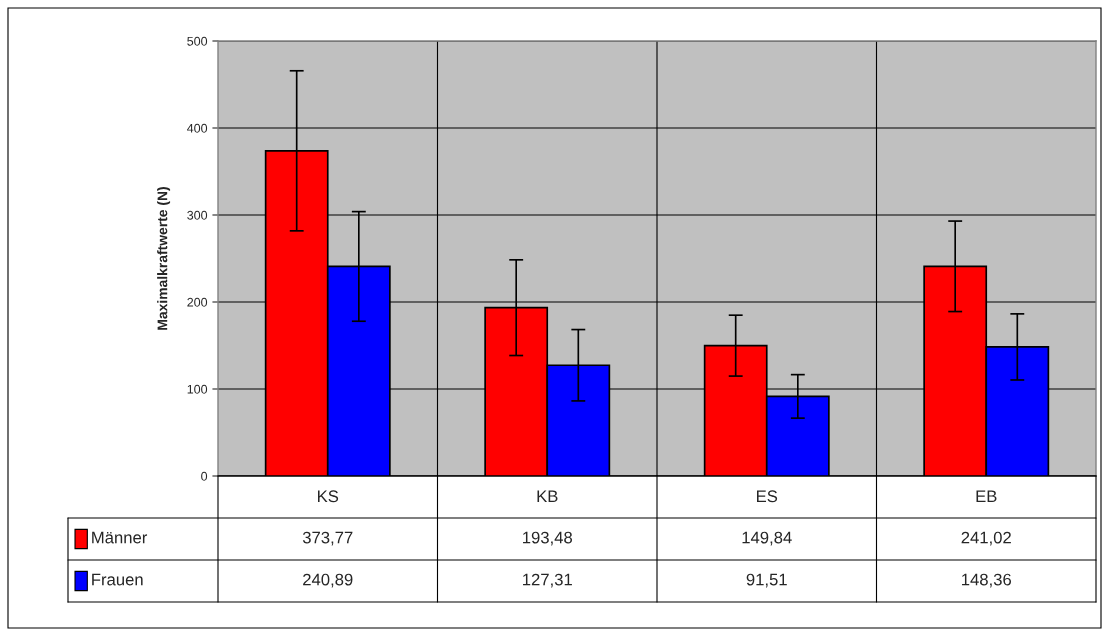 This screenshot has width=1109, height=636. Describe the element at coordinates (328, 580) in the screenshot. I see `data-label: 240,89` at that location.